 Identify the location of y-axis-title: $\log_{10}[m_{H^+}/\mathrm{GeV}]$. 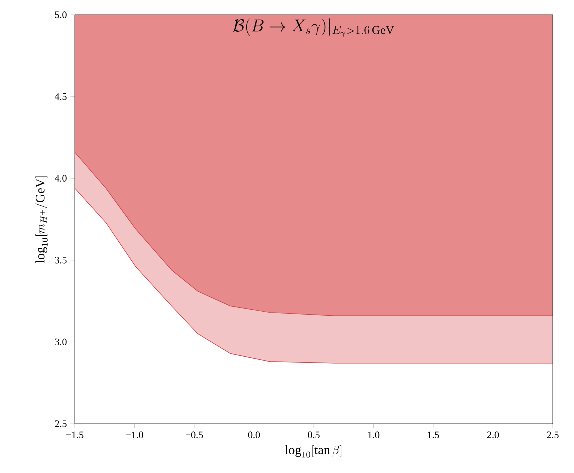
(42, 220).